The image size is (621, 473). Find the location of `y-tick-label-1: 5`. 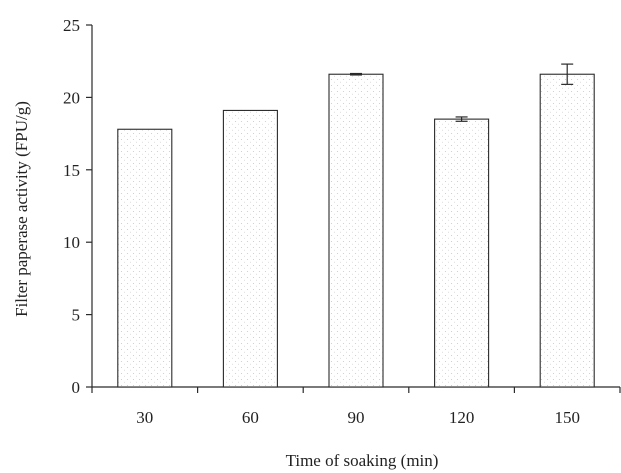

y-tick-label-1: 5 is located at coordinates (76, 315).